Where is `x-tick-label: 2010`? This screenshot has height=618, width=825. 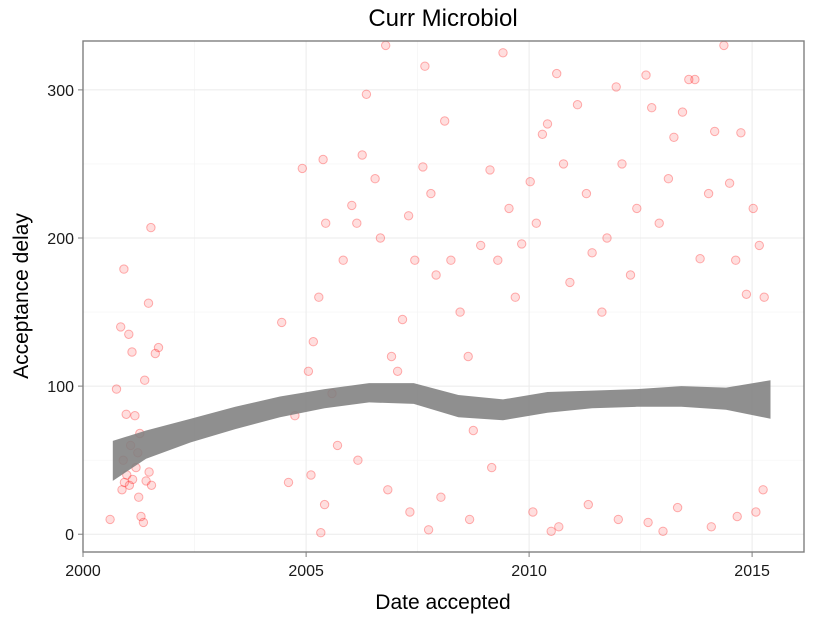
x-tick-label: 2010 is located at coordinates (529, 571).